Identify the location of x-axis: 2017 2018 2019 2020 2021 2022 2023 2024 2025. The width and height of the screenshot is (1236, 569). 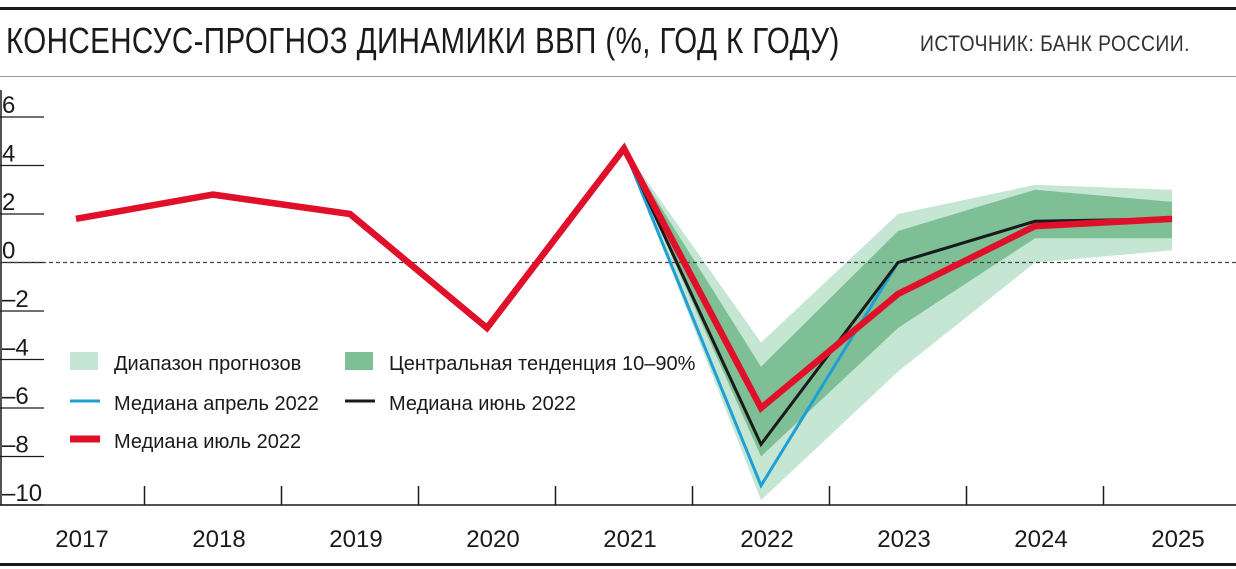
(618, 519).